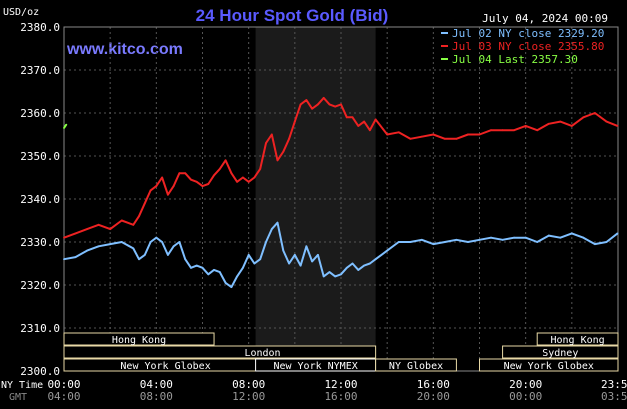 The width and height of the screenshot is (627, 409). I want to click on legend-label-jul03: Jul 03 NY close 2355.80, so click(528, 46).